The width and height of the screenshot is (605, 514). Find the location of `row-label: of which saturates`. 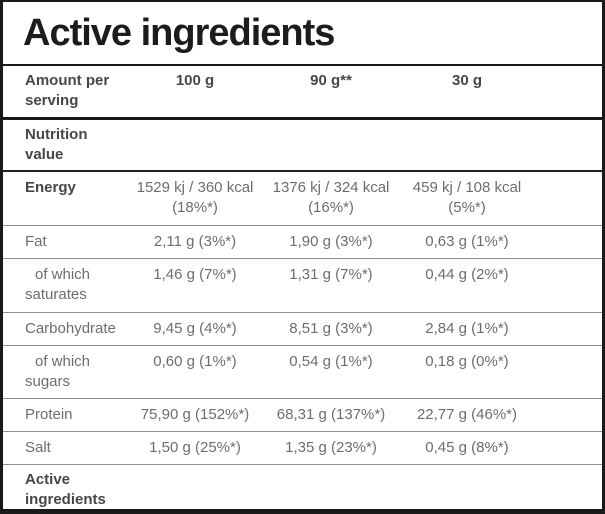

row-label: of which saturates is located at coordinates (58, 284).